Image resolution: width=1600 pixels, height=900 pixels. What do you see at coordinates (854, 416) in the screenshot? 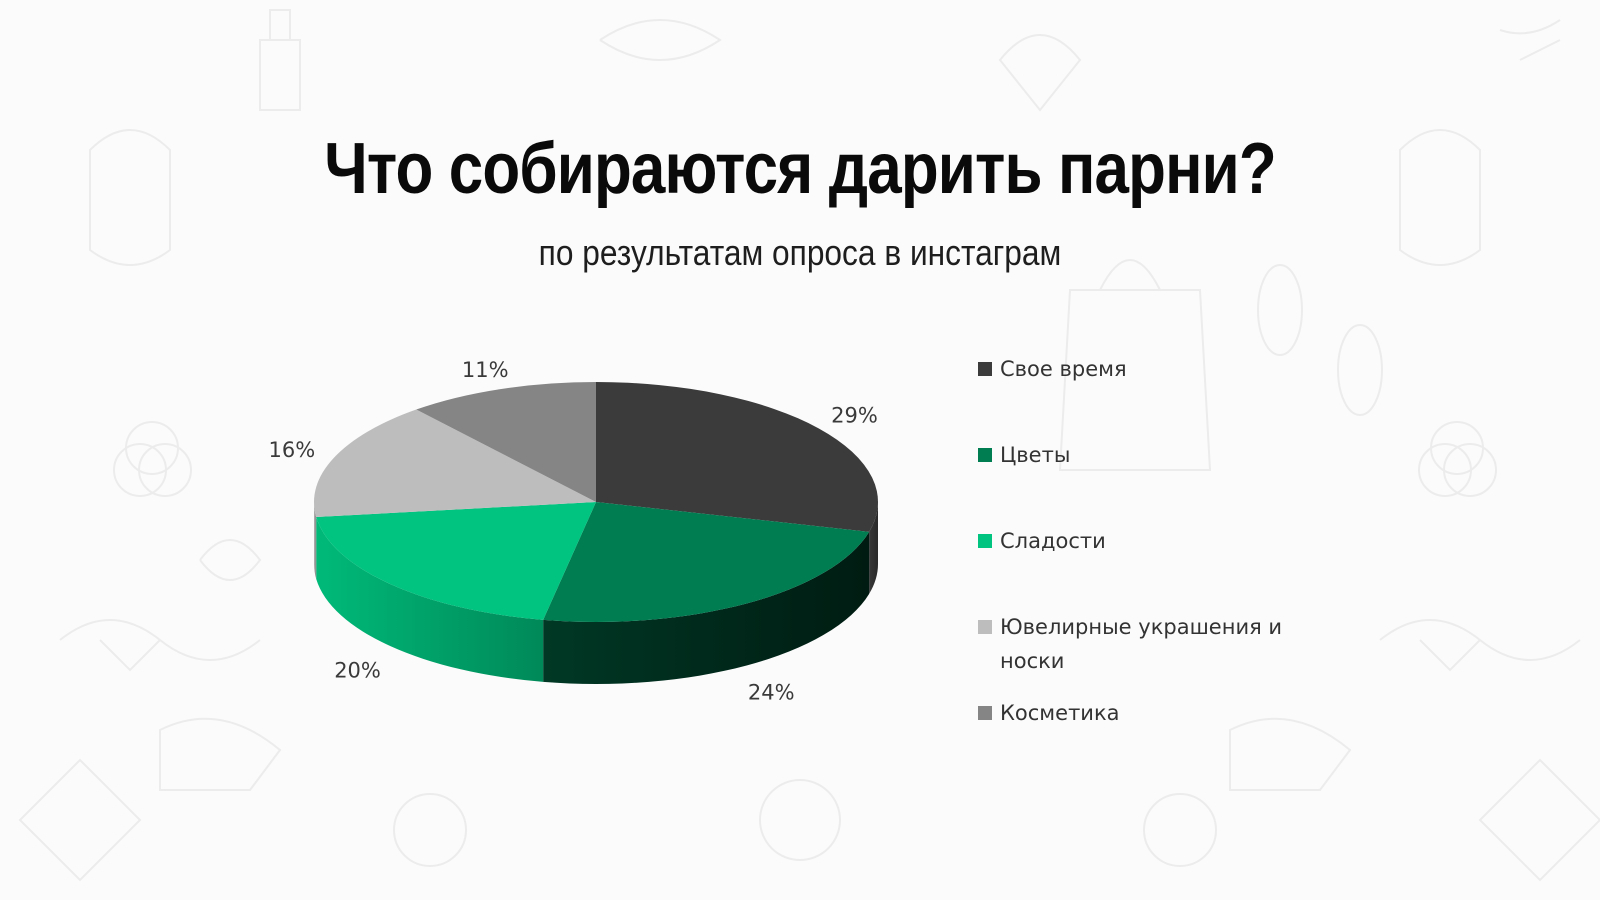
I see `pie-data-label: 29%` at bounding box center [854, 416].